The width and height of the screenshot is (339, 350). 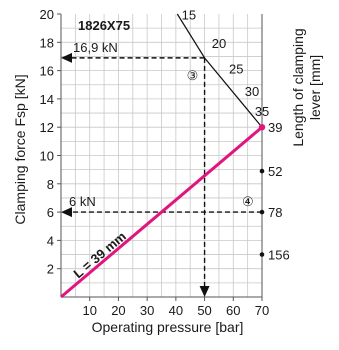 What do you see at coordinates (20, 149) in the screenshot?
I see `y-axis-label: Clamping force Fsp [kN]` at bounding box center [20, 149].